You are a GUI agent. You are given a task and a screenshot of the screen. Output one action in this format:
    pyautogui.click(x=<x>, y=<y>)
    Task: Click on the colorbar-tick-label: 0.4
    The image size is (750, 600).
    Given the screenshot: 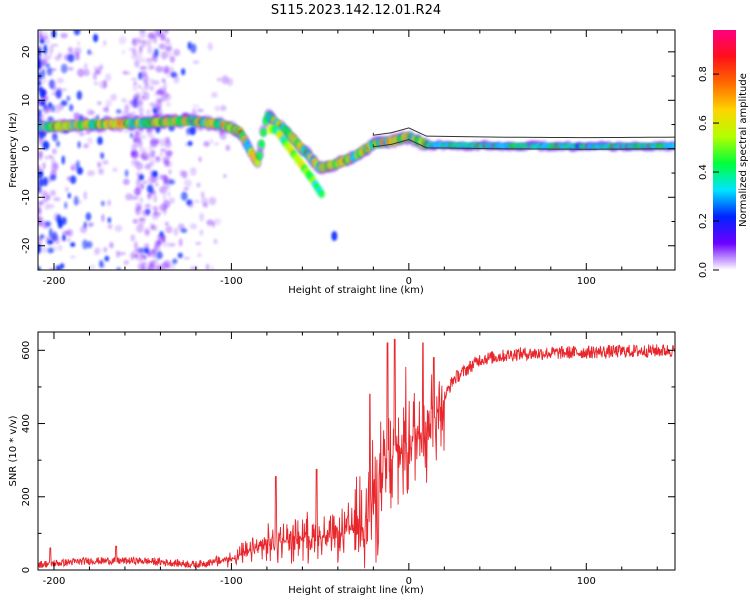 What is the action you would take?
    pyautogui.click(x=703, y=172)
    